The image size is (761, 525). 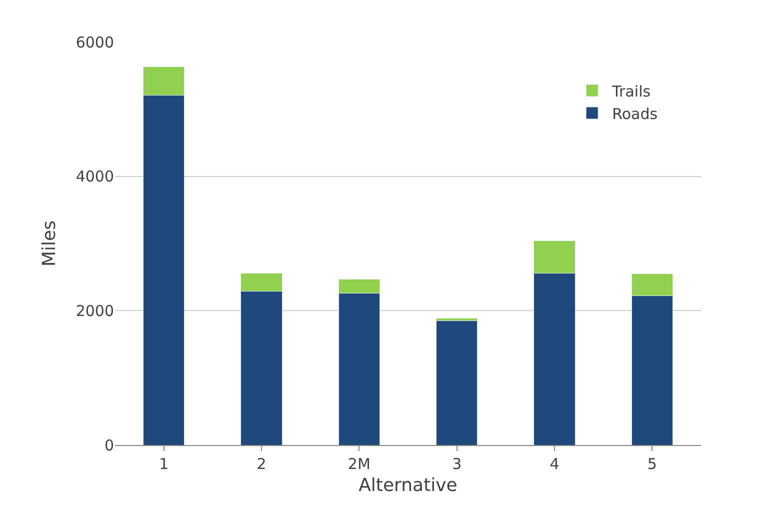 I want to click on y-axis-title: Miles, so click(x=49, y=243).